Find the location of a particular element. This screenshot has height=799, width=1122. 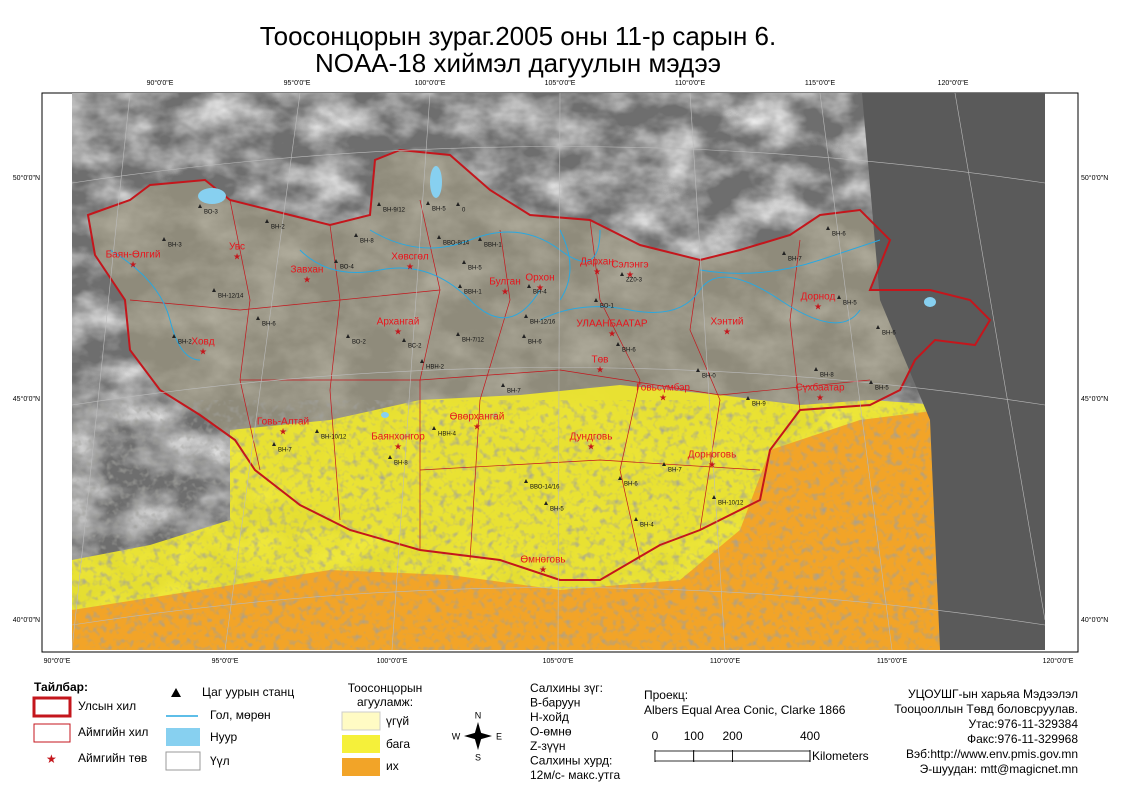

station-label: НВН-4 is located at coordinates (447, 435).